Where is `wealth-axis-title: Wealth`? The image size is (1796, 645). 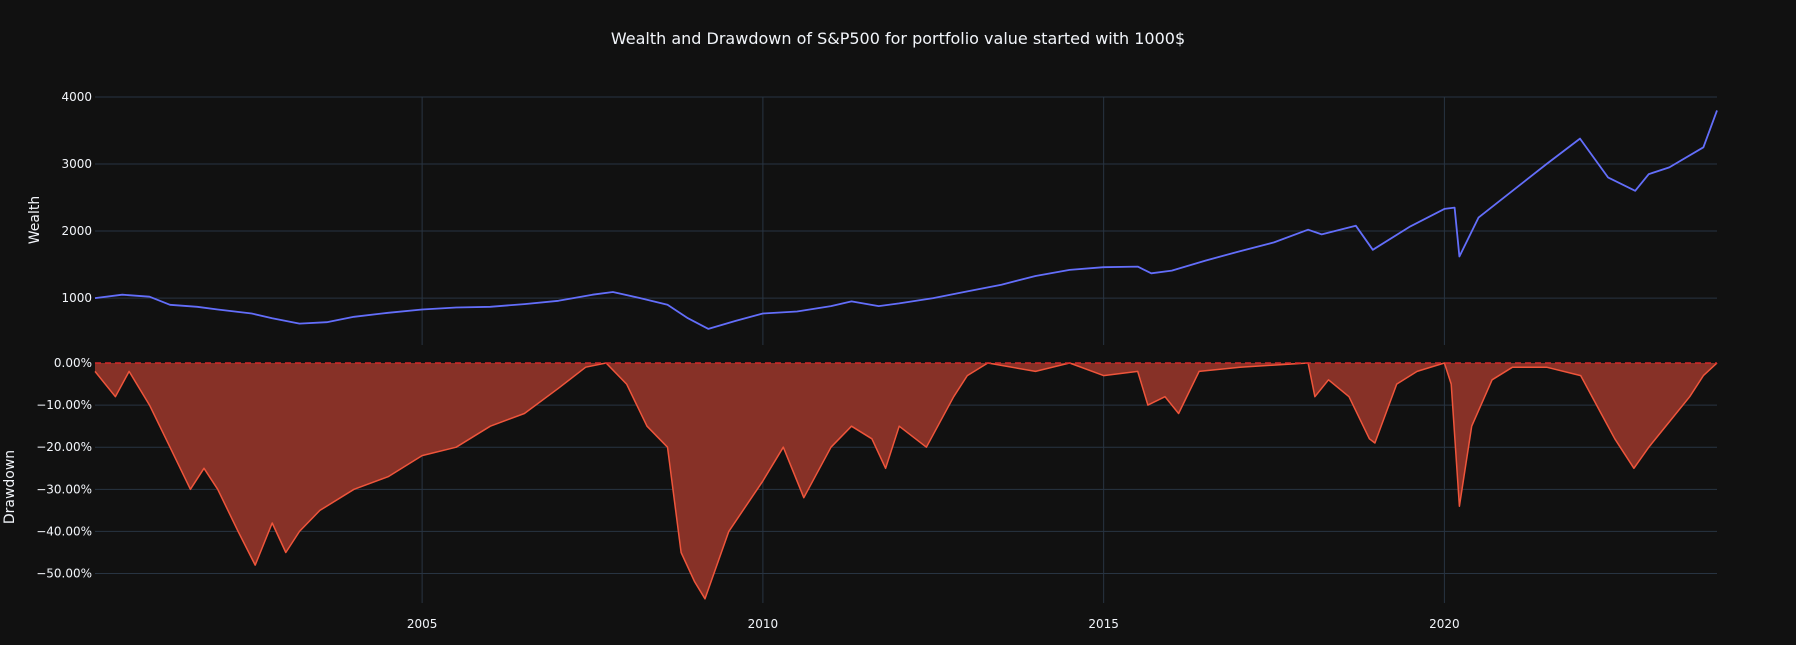 wealth-axis-title: Wealth is located at coordinates (35, 220).